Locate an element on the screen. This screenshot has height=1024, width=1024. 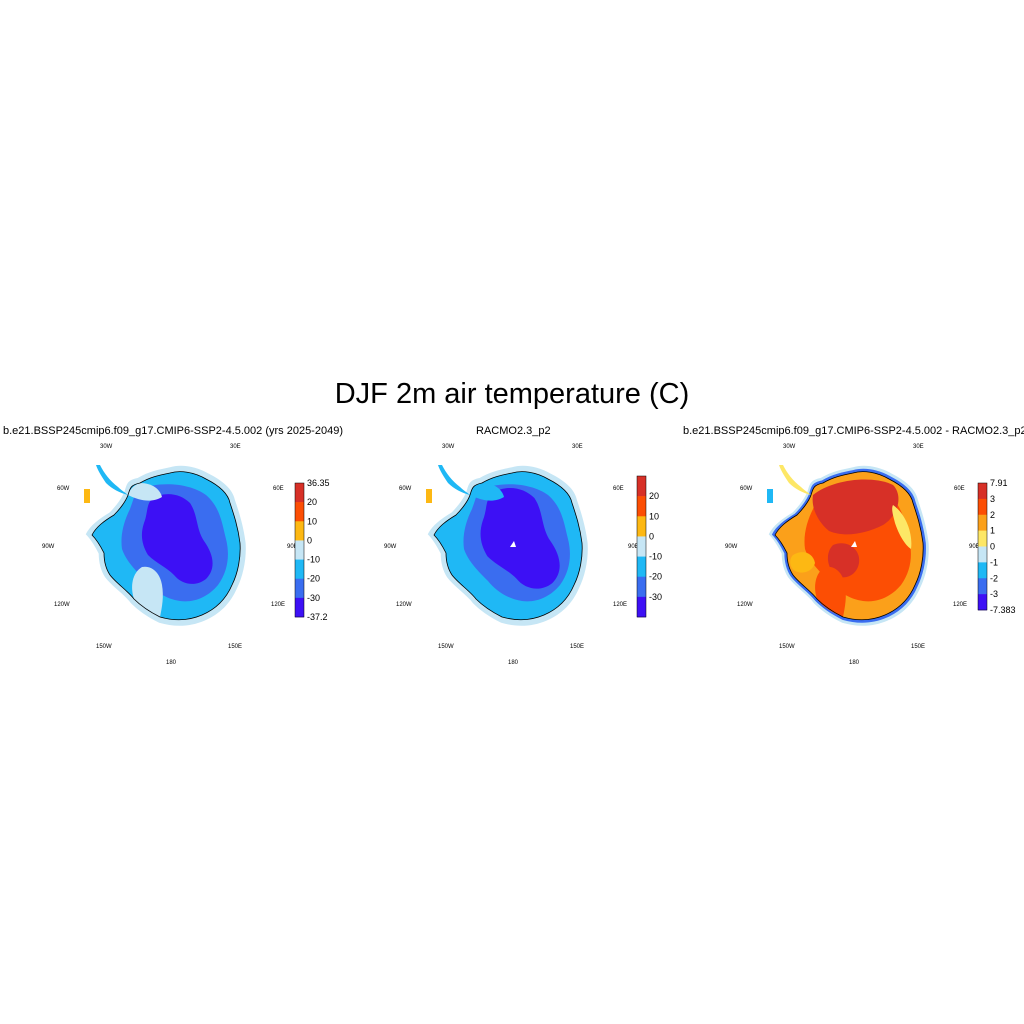
figure-title: DJF 2m air temperature (C) is located at coordinates (512, 394).